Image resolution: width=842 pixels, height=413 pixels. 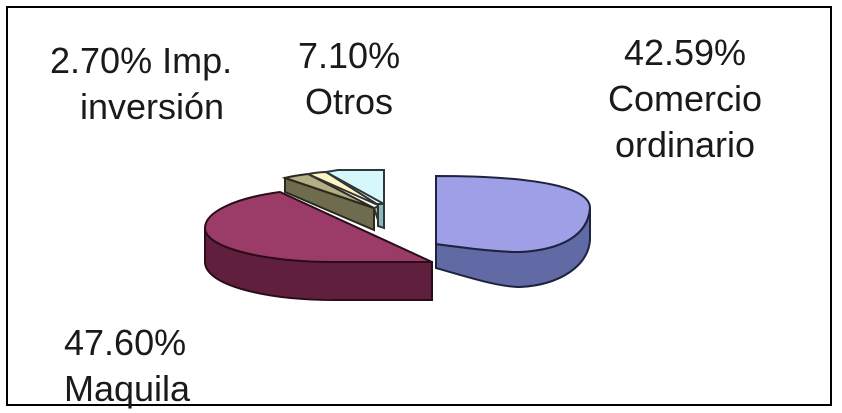 I want to click on slice-maquila-top, so click(x=318, y=226).